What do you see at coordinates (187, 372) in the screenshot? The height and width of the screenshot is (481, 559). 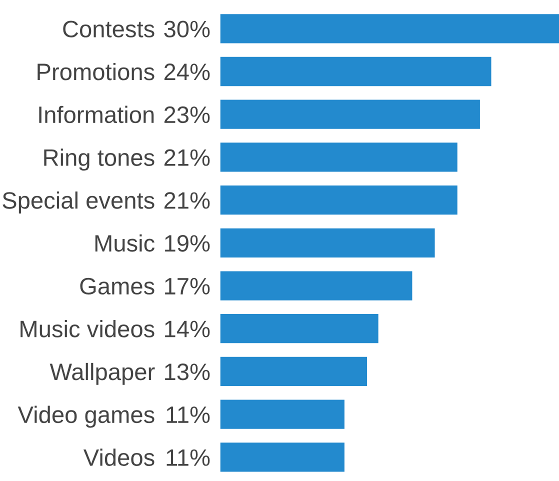 I see `data-label: 13%` at bounding box center [187, 372].